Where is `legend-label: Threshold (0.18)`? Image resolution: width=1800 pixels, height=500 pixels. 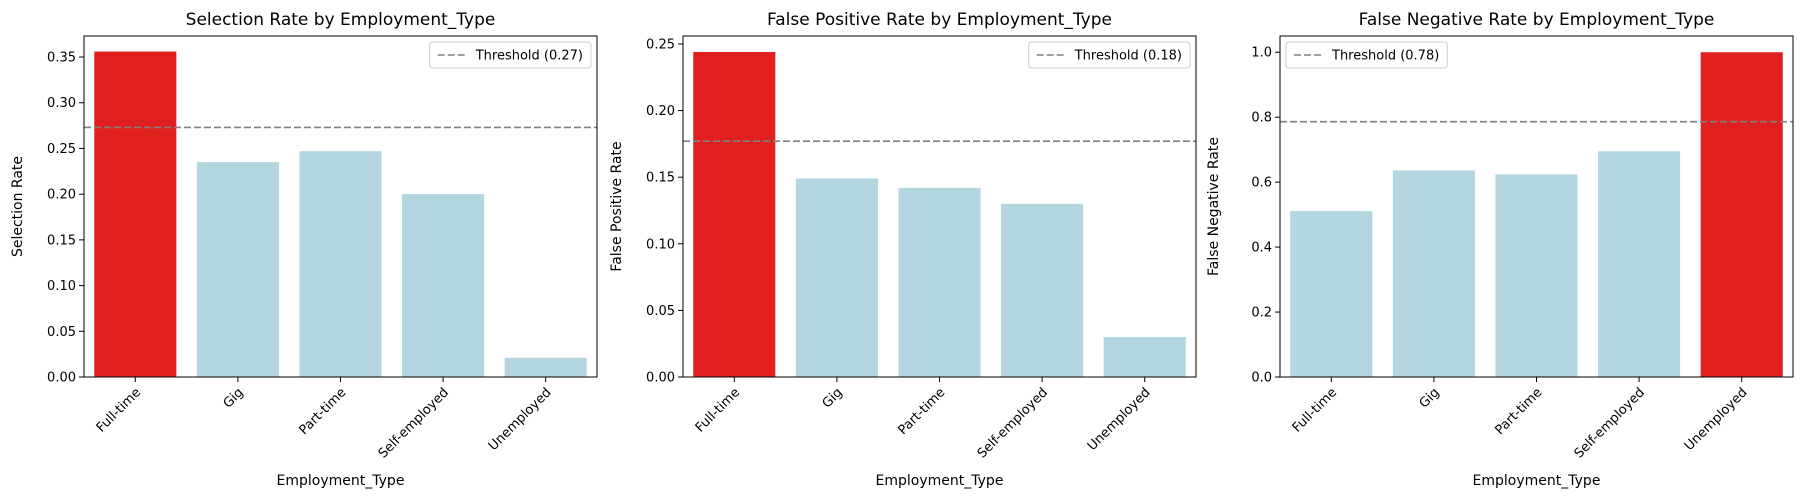 legend-label: Threshold (0.18) is located at coordinates (1128, 56).